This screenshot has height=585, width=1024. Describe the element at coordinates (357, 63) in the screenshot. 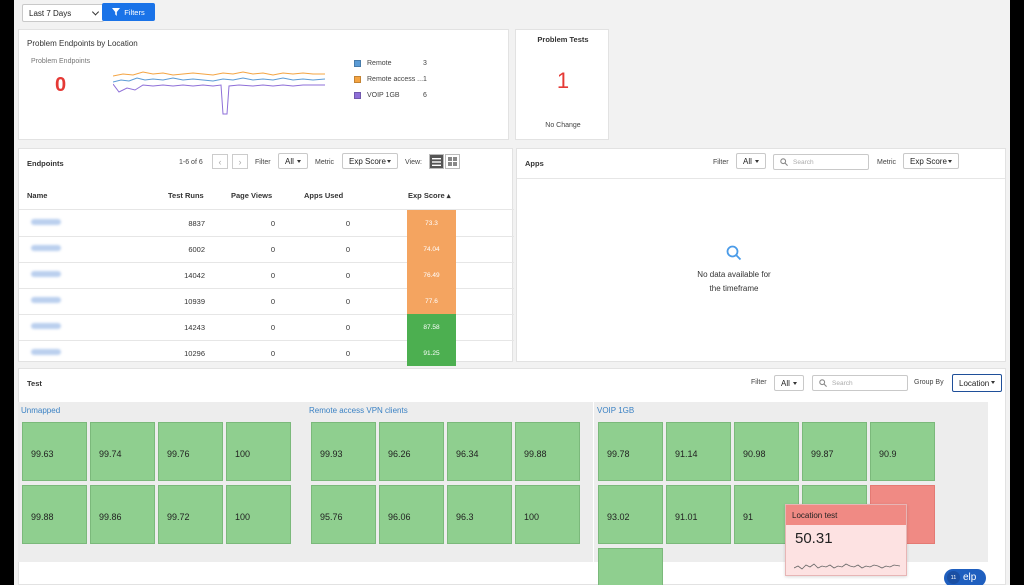

I see `legend-swatch-remote` at that location.